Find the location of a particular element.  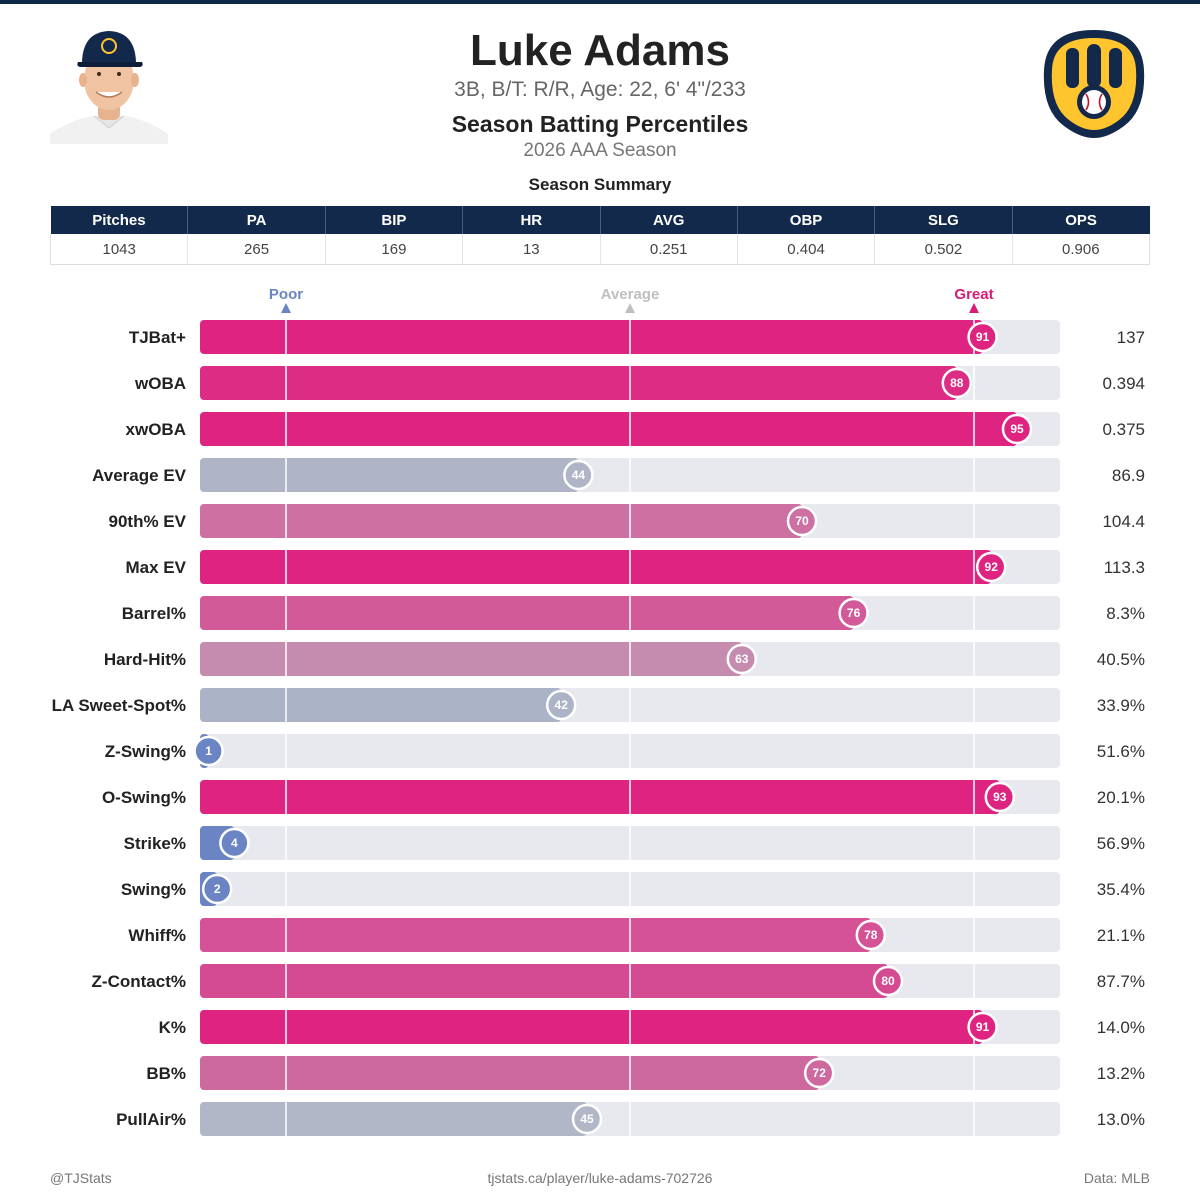

percentile-value: 45 is located at coordinates (587, 1119).